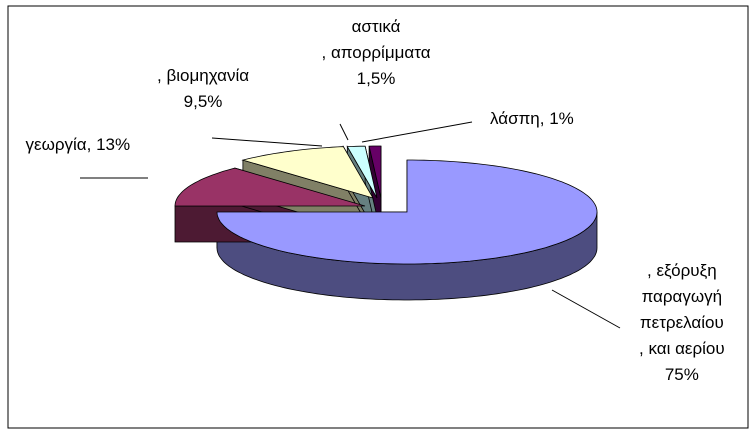 This screenshot has width=756, height=434. I want to click on category-label: , βιομηχανία, so click(203, 75).